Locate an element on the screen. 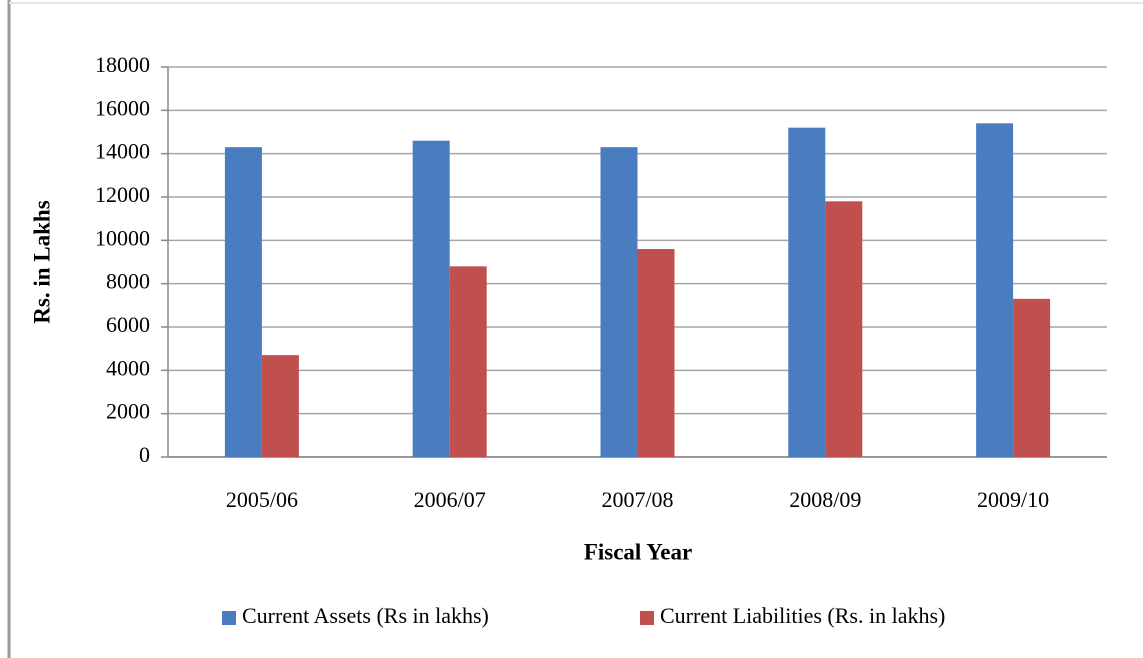 This screenshot has width=1143, height=658. x-tick-label: 2005/06 is located at coordinates (262, 499).